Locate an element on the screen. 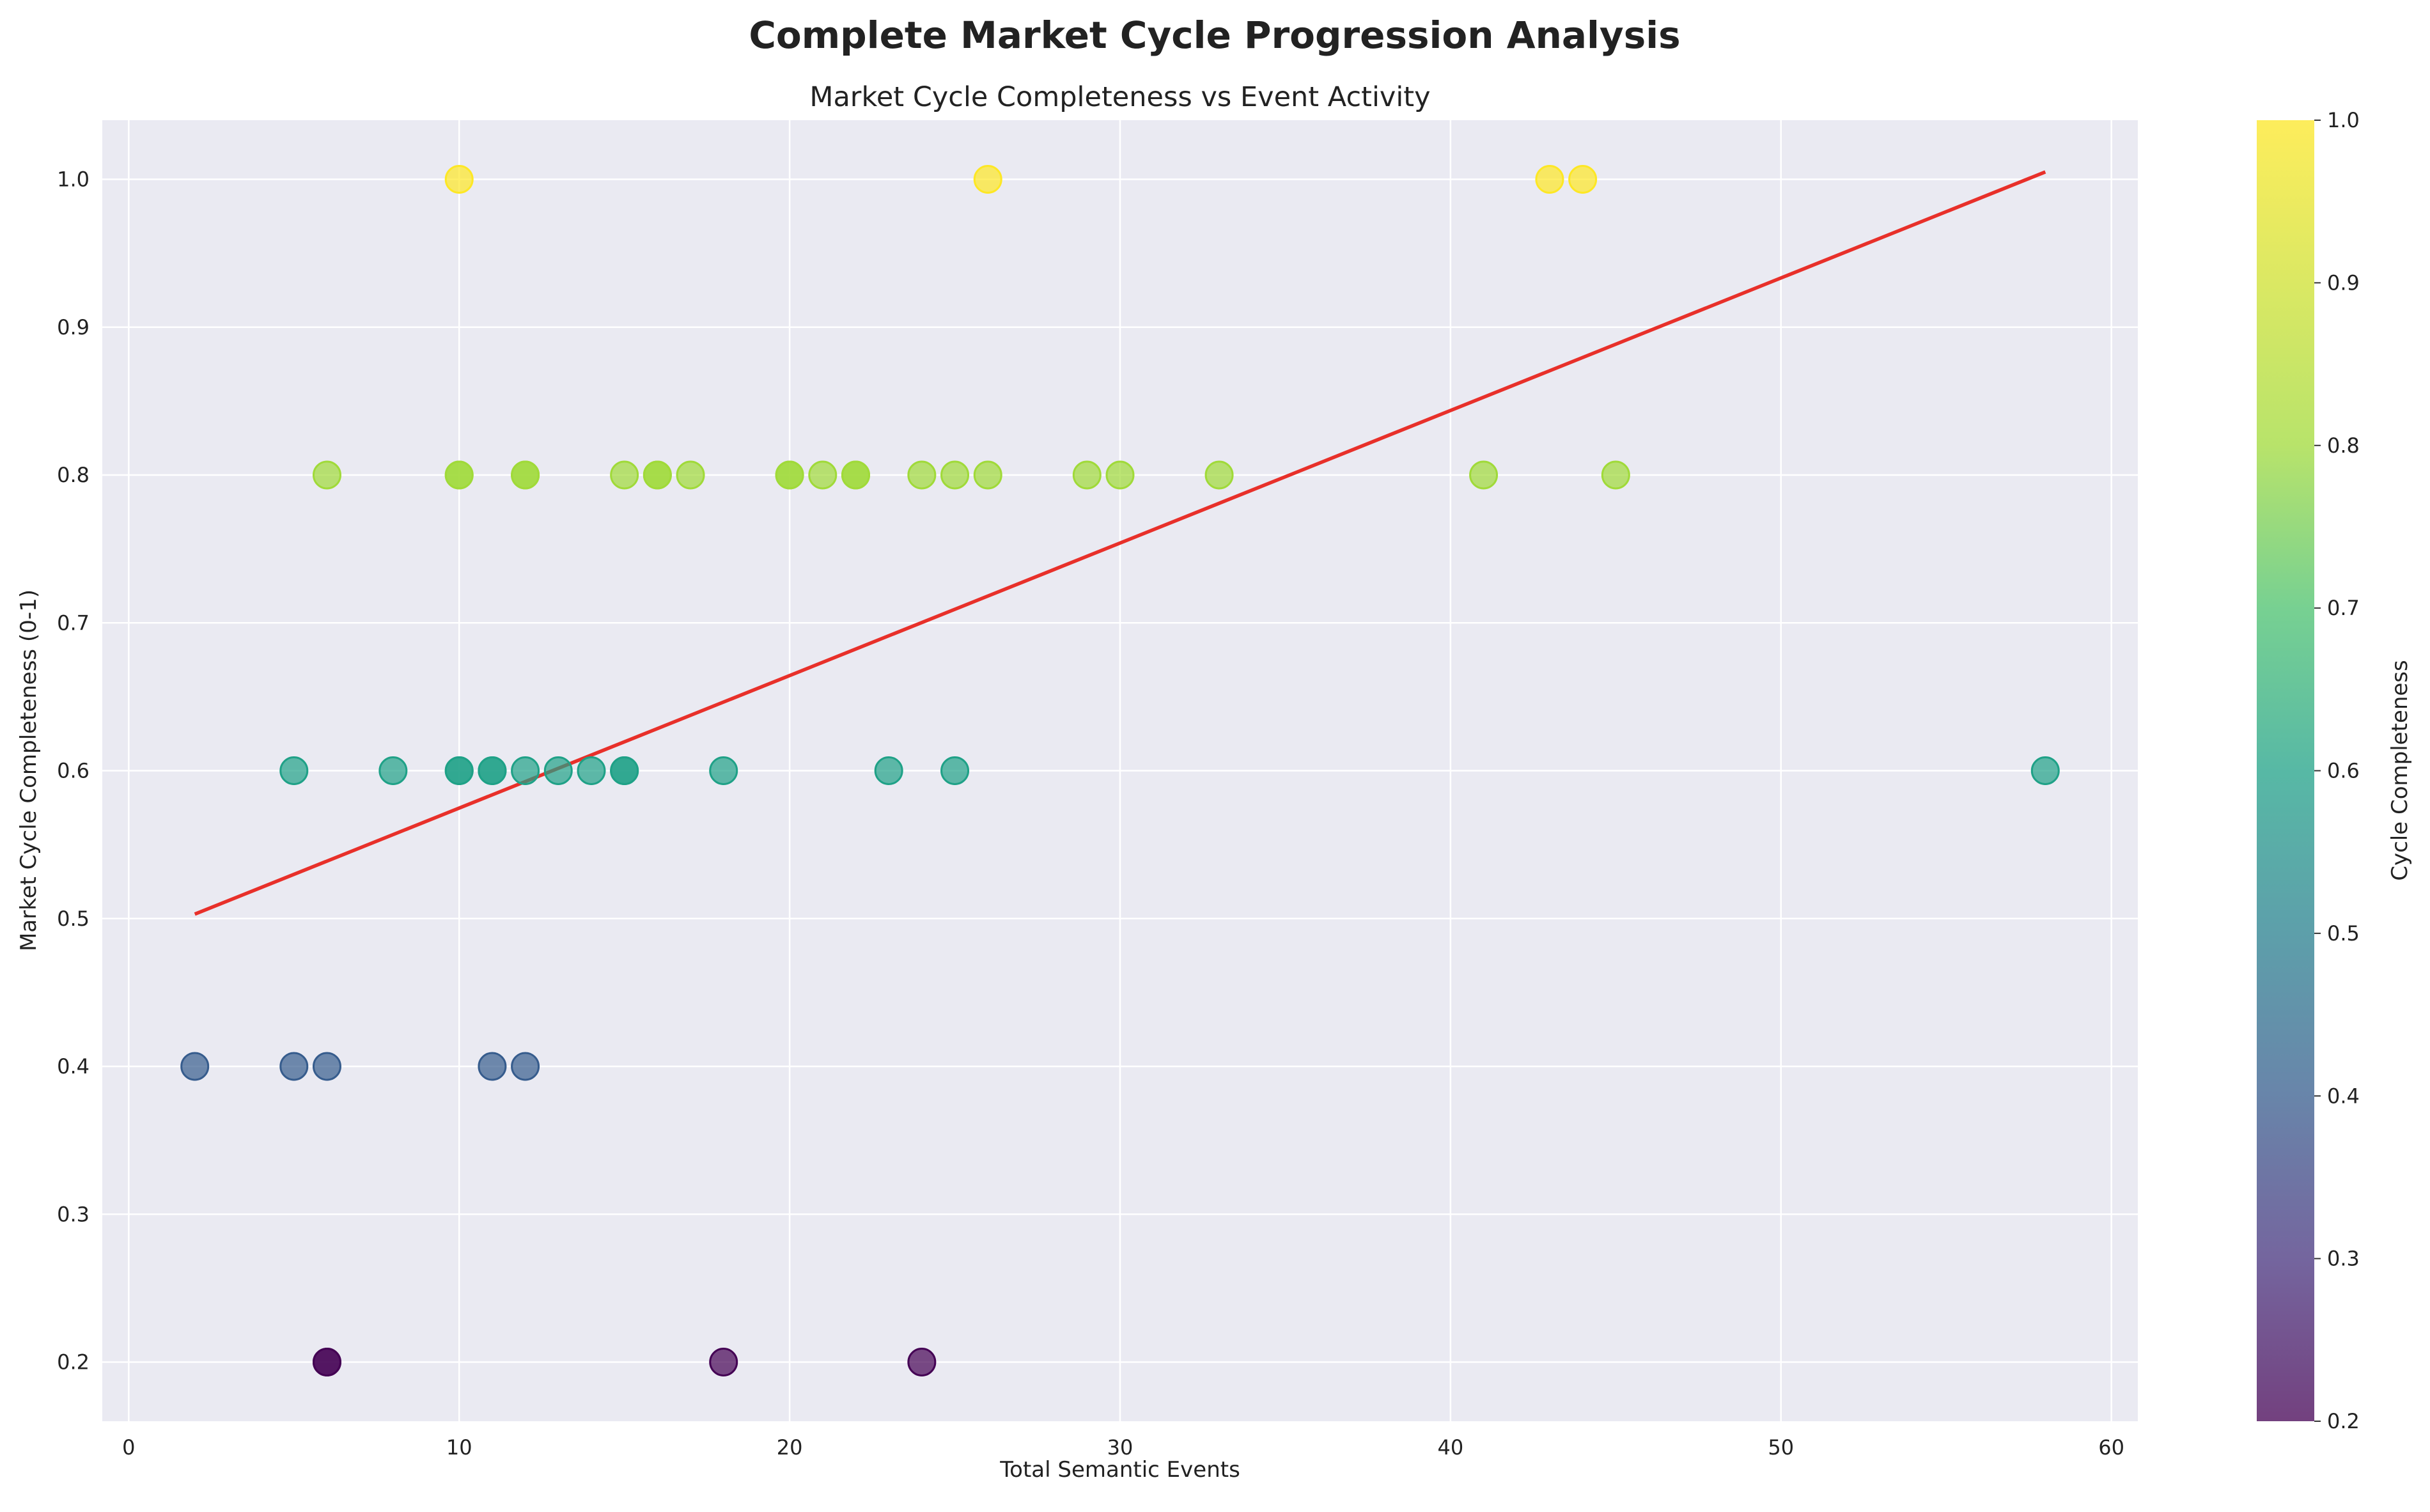 The height and width of the screenshot is (1512, 2430). x-tick-labels: 0 10 20 30 40 50 60 is located at coordinates (1123, 1447).